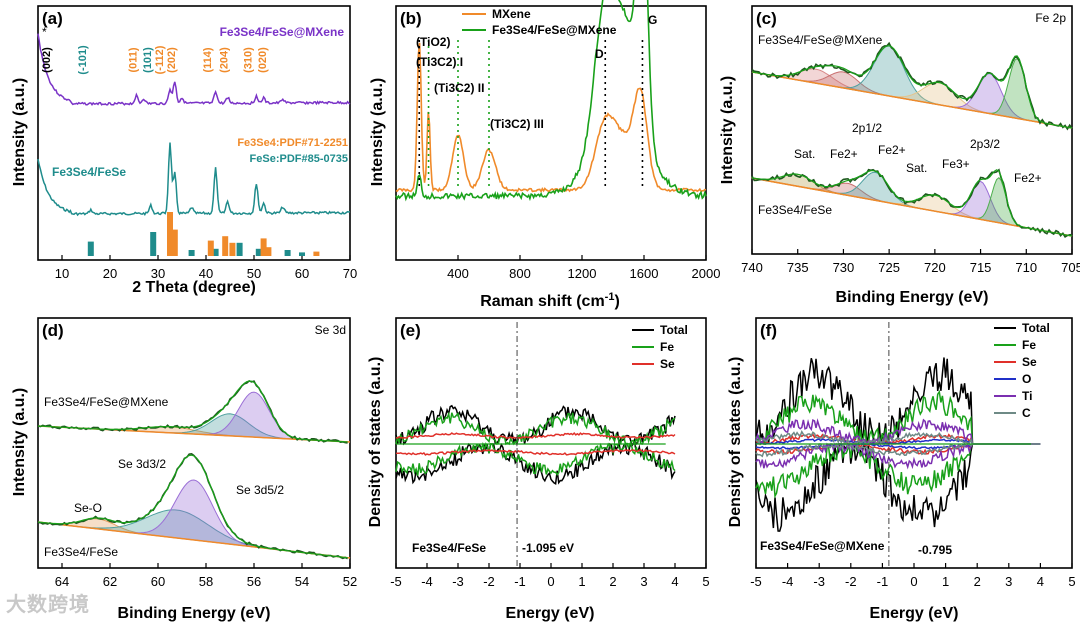 The width and height of the screenshot is (1080, 626). What do you see at coordinates (1070, 267) in the screenshot?
I see `xtick-label: 705` at bounding box center [1070, 267].